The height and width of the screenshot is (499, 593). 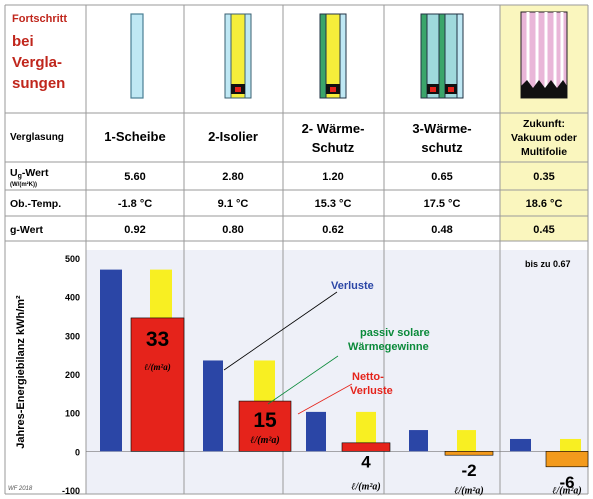 I want to click on g-value-1: 0.92, so click(x=134, y=230).